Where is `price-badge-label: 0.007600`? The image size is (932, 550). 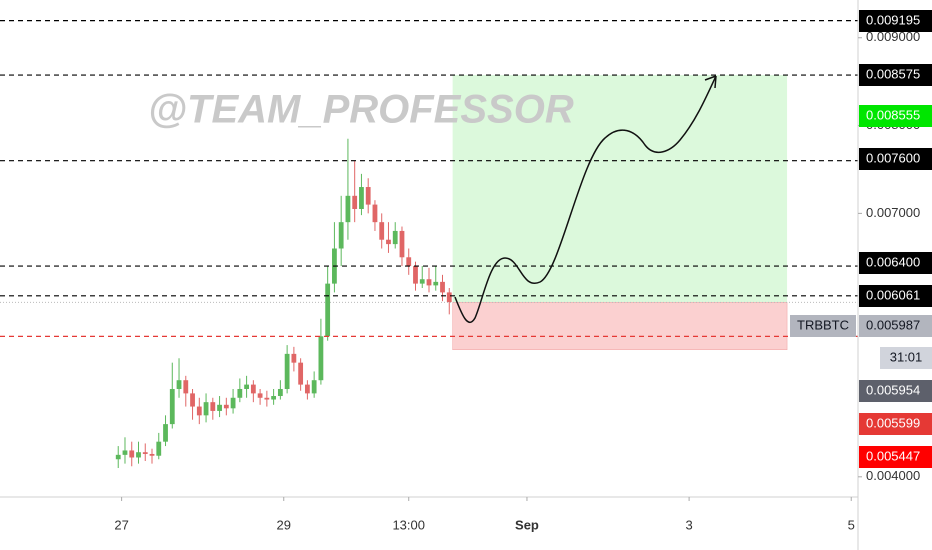 price-badge-label: 0.007600 is located at coordinates (893, 157).